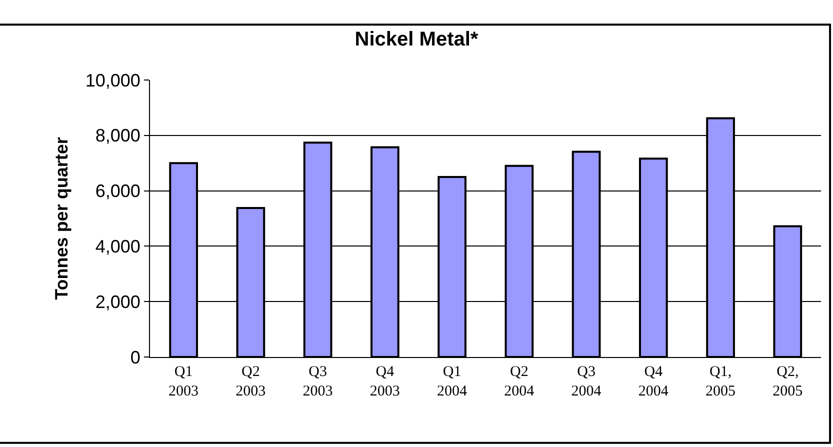 The width and height of the screenshot is (833, 447). What do you see at coordinates (653, 382) in the screenshot?
I see `x-tick-label: Q4 2004` at bounding box center [653, 382].